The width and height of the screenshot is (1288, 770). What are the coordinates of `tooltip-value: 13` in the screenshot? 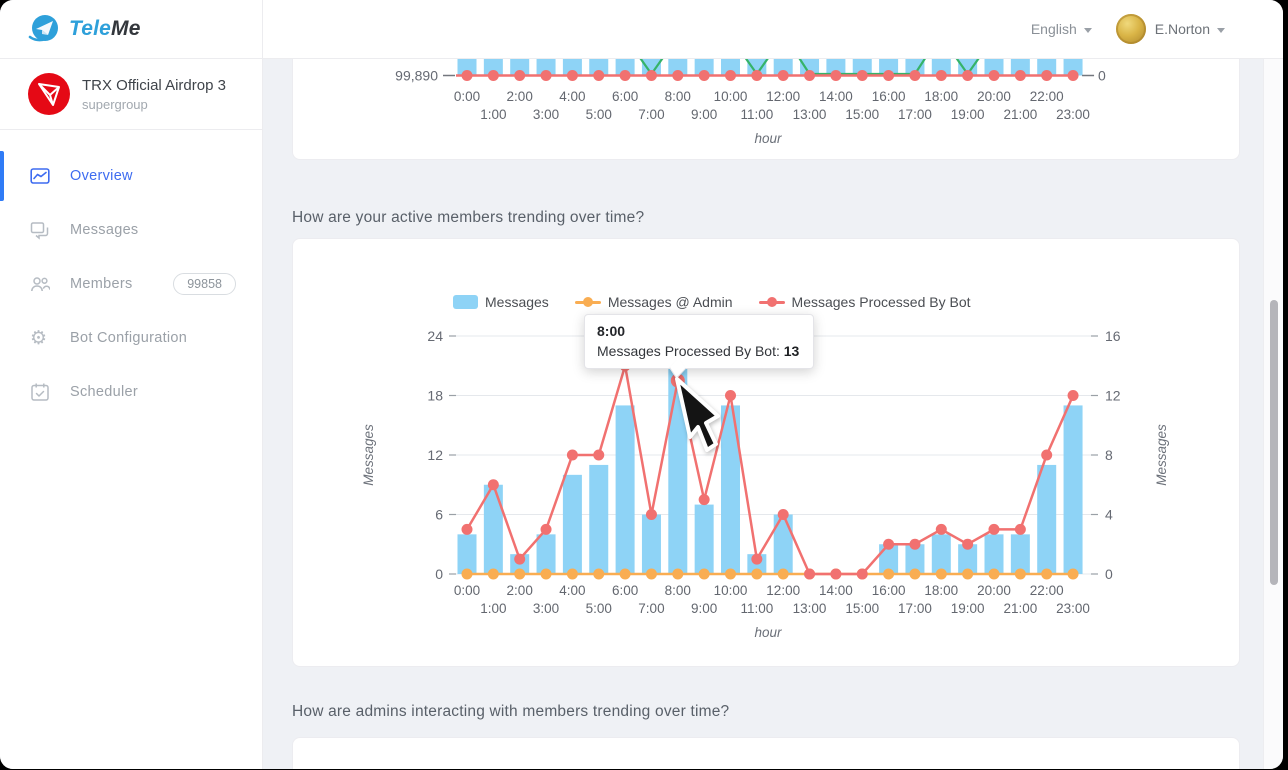 It's located at (791, 351).